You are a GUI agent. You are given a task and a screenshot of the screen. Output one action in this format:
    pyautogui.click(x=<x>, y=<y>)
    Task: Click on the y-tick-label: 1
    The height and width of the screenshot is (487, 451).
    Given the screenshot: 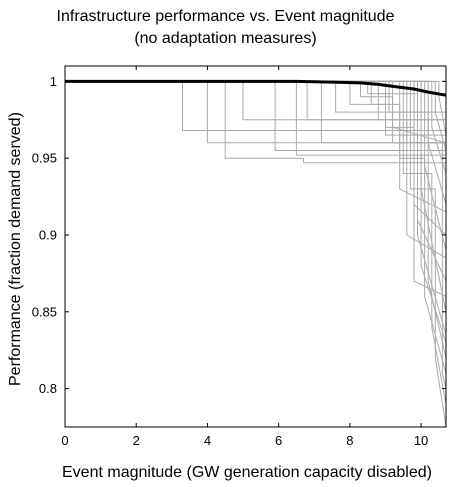 What is the action you would take?
    pyautogui.click(x=53, y=81)
    